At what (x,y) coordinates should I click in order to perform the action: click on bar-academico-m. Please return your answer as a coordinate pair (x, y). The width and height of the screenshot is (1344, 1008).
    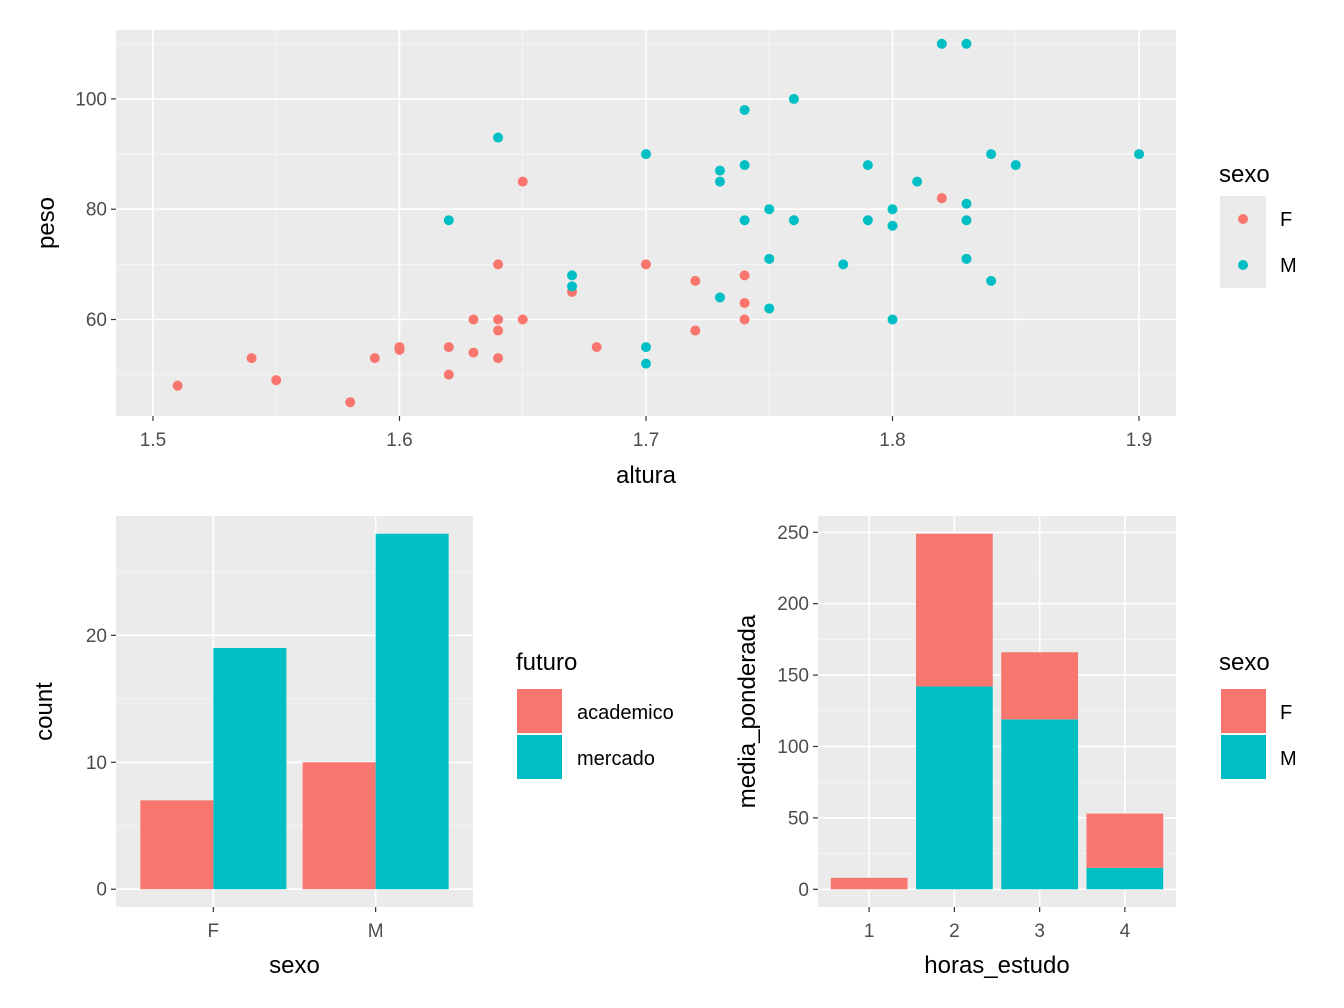
    Looking at the image, I should click on (339, 826).